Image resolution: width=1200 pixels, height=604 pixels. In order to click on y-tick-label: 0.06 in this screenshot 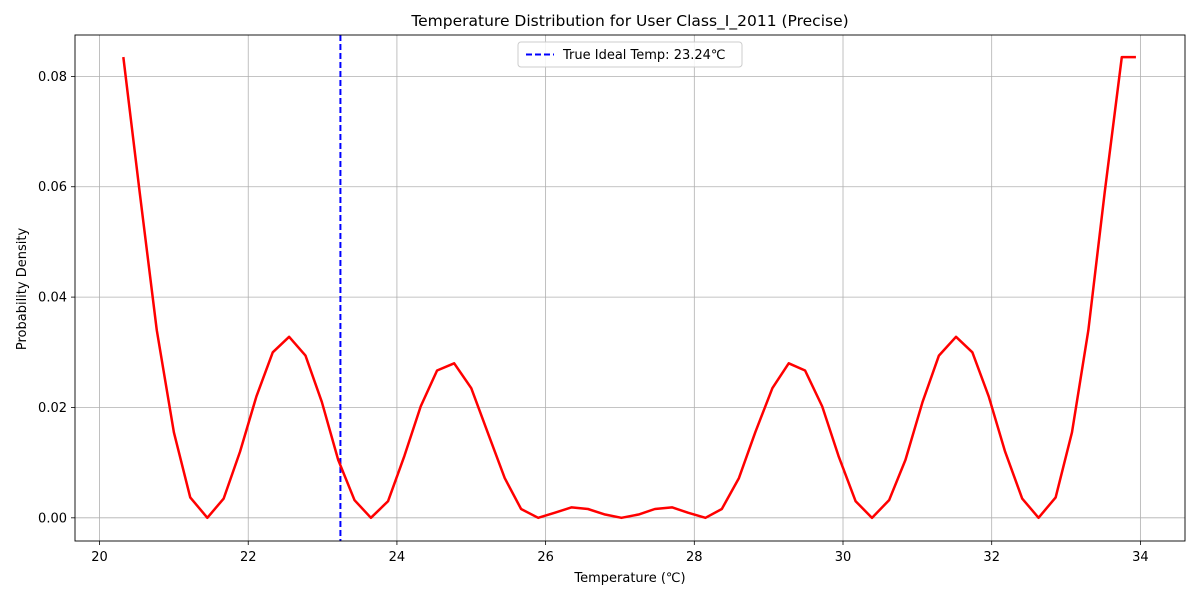, I will do `click(52, 187)`.